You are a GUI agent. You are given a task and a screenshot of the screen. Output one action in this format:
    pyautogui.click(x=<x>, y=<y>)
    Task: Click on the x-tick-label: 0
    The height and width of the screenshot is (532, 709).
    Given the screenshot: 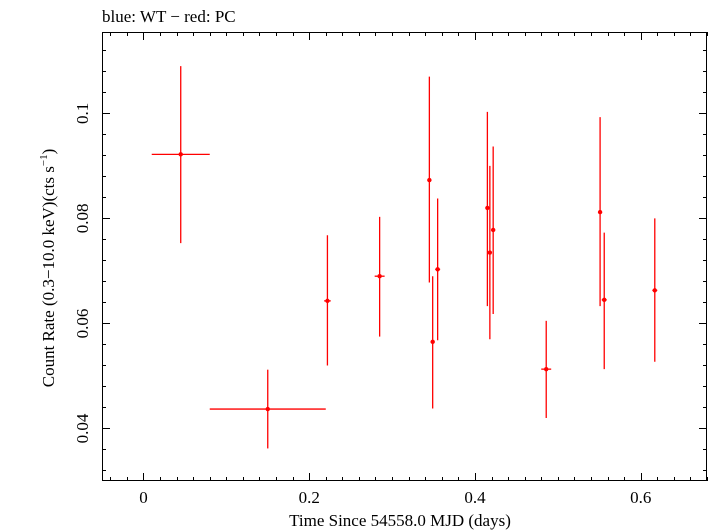 What is the action you would take?
    pyautogui.click(x=143, y=497)
    